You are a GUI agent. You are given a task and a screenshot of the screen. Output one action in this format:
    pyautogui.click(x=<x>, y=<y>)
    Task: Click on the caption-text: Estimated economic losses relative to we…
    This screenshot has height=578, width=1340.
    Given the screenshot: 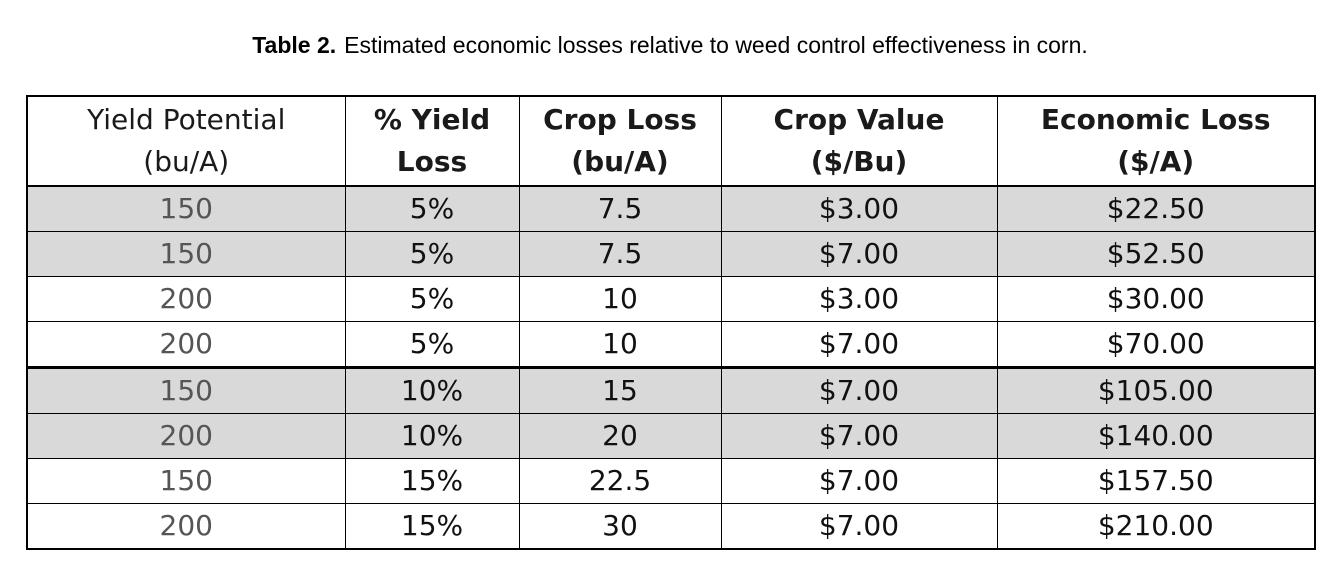 What is the action you would take?
    pyautogui.click(x=716, y=45)
    